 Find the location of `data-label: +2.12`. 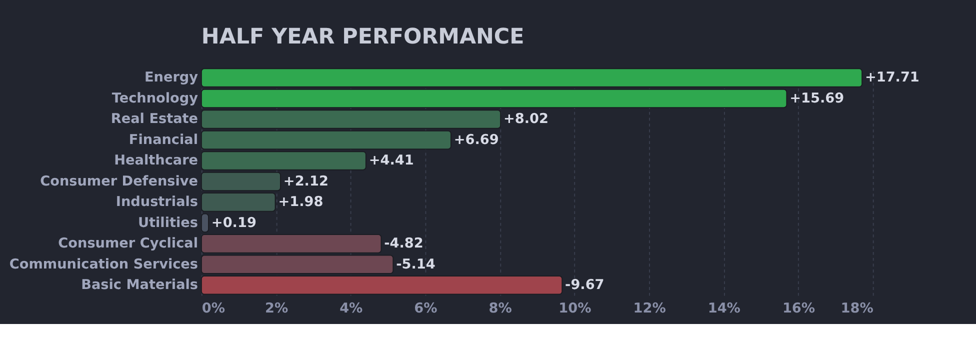

data-label: +2.12 is located at coordinates (305, 181).